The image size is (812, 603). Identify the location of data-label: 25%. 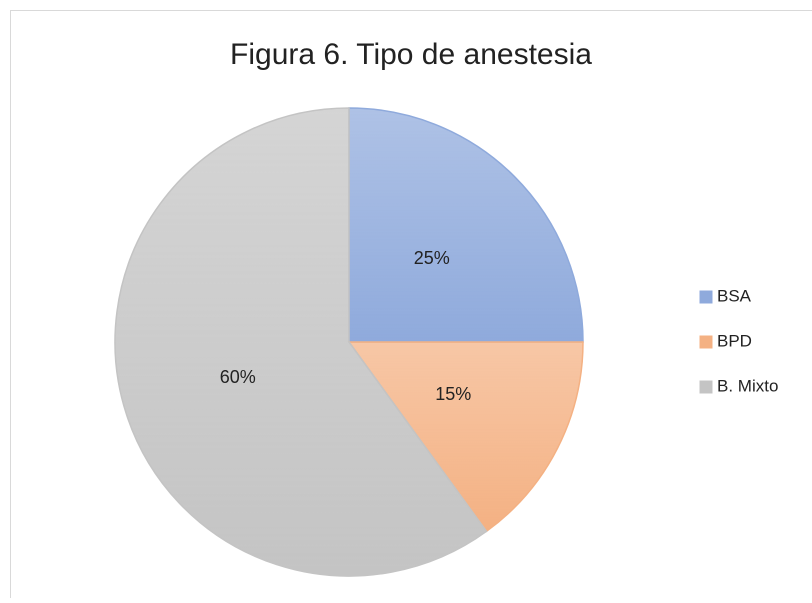
(432, 258).